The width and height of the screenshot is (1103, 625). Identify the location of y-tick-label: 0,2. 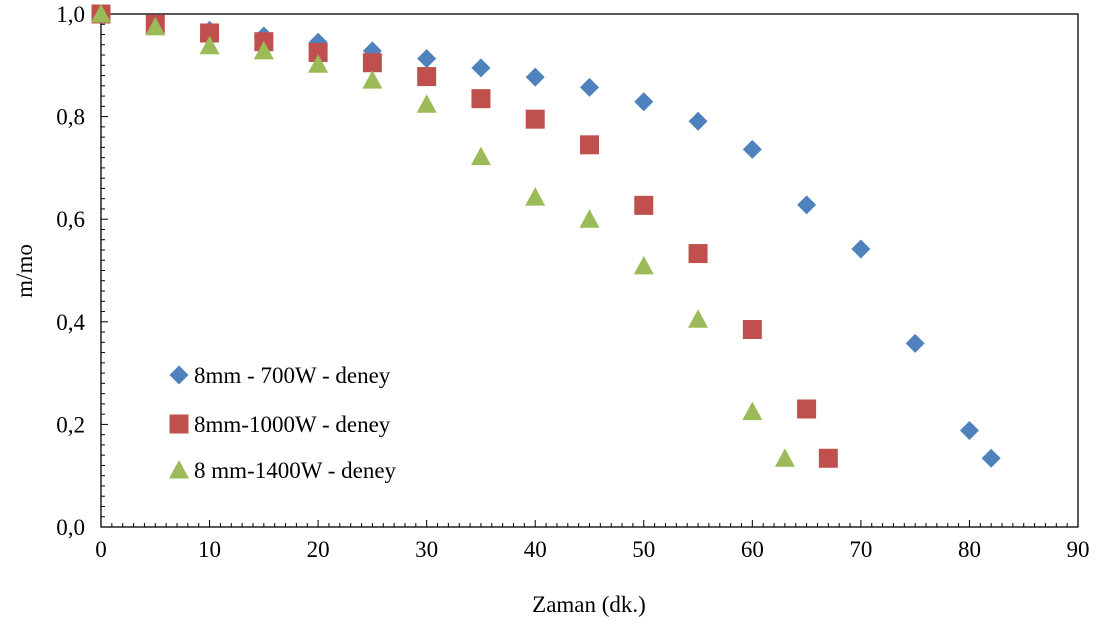
(70, 424).